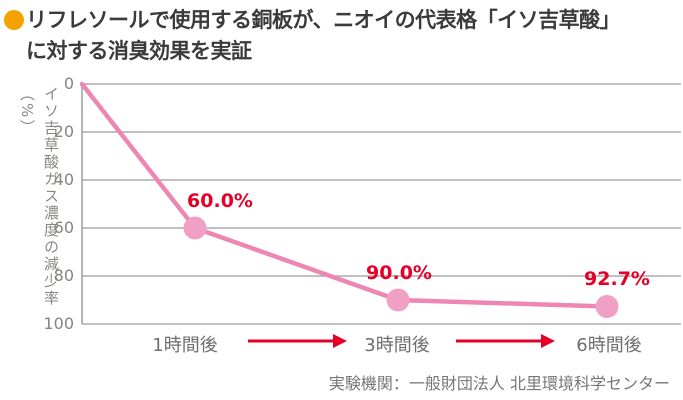 The height and width of the screenshot is (400, 683). I want to click on x-axis-label: 1時間後, so click(185, 345).